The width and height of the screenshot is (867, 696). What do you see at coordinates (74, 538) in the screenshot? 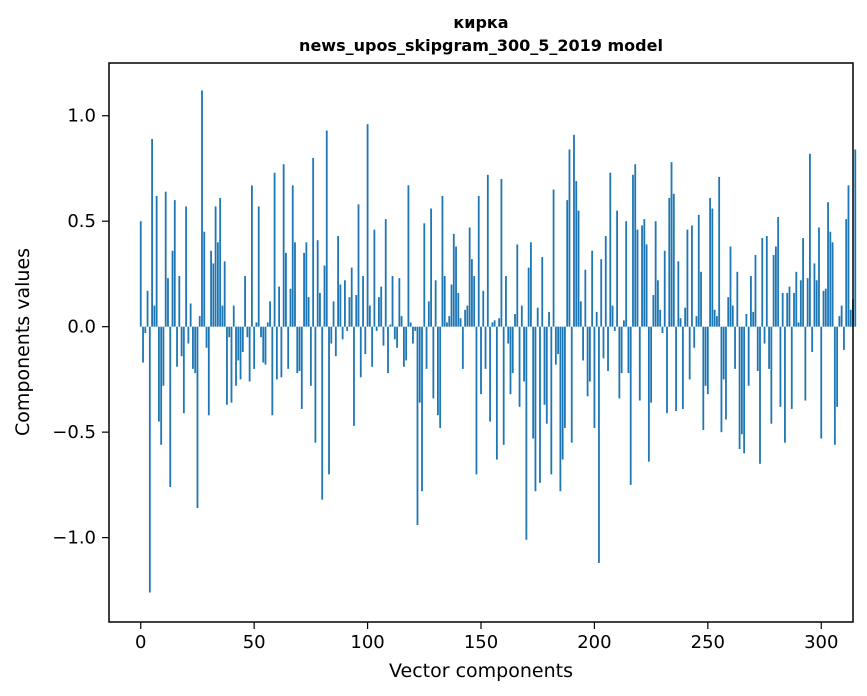
I see `y-tick-label: −1.0` at bounding box center [74, 538].